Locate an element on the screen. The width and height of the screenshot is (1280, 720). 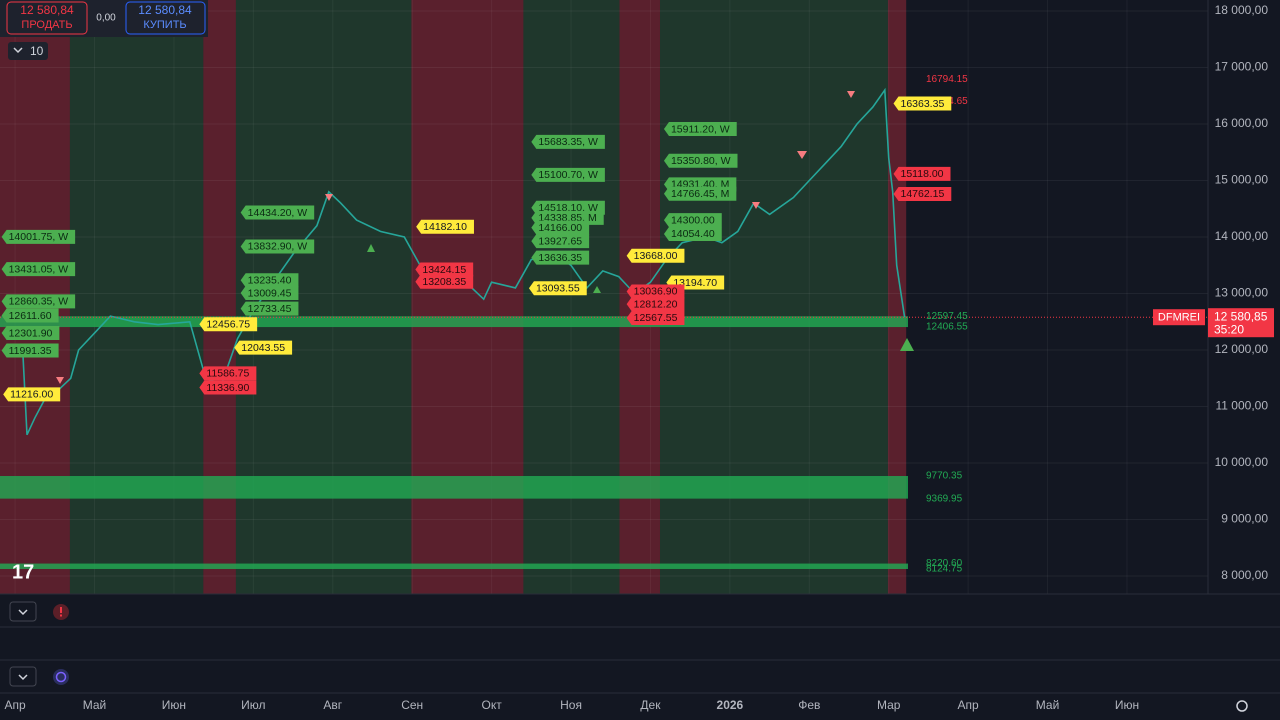
x-tick-label: Сен is located at coordinates (412, 705).